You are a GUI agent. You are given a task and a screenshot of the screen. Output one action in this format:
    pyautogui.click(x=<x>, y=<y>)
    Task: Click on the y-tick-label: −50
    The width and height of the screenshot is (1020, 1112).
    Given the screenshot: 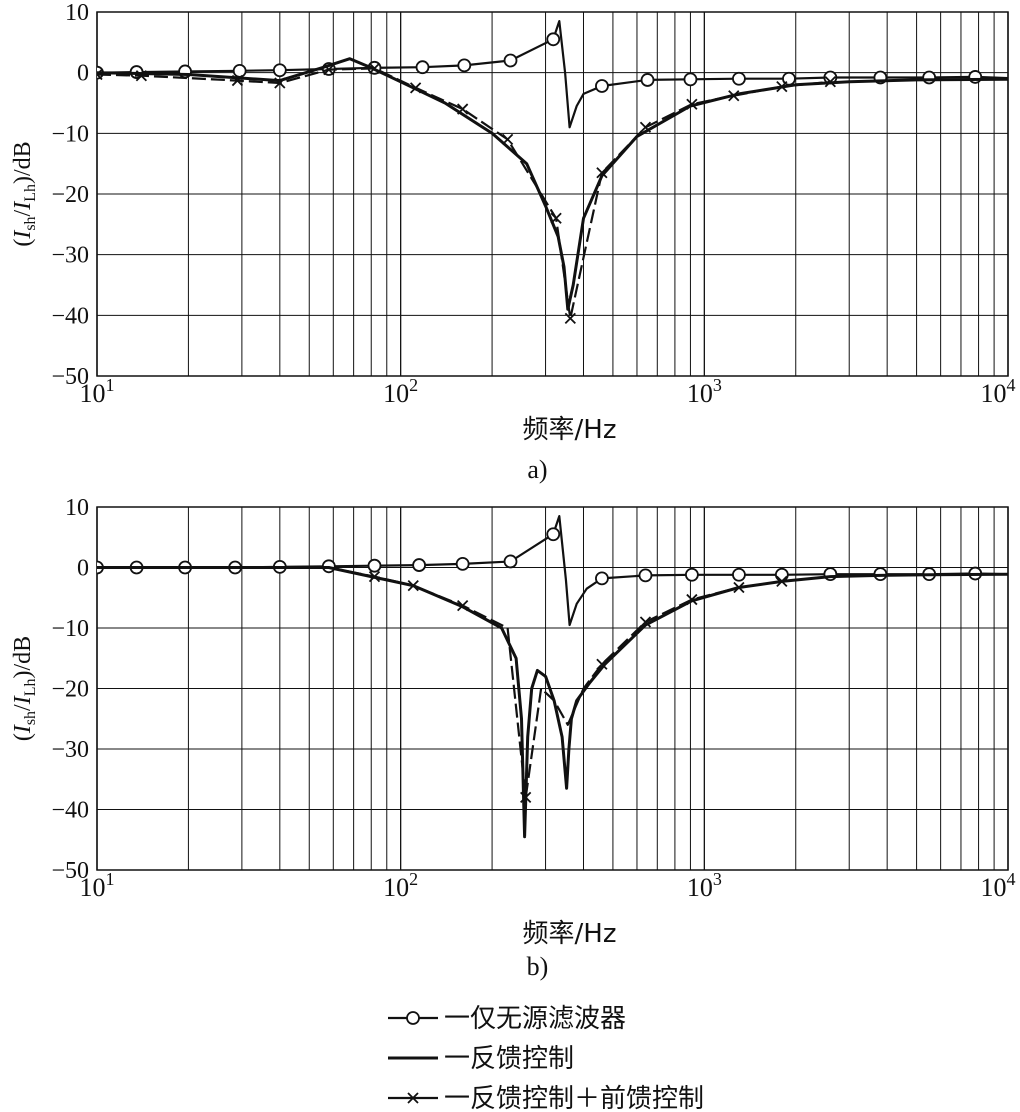 What is the action you would take?
    pyautogui.click(x=70, y=871)
    